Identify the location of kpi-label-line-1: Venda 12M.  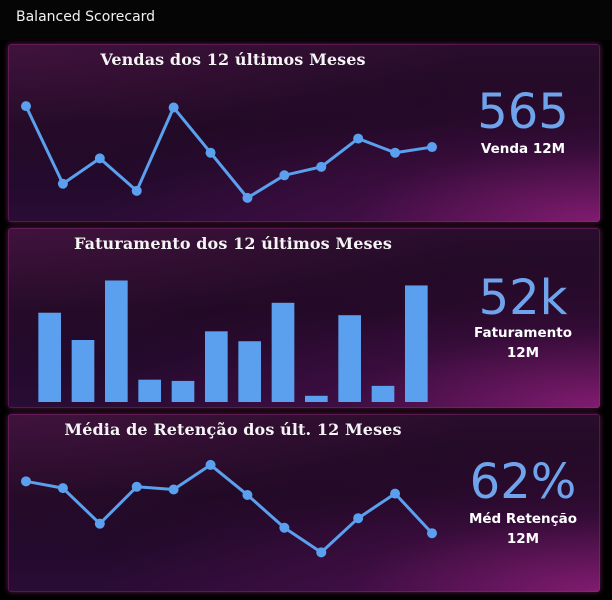
(523, 149).